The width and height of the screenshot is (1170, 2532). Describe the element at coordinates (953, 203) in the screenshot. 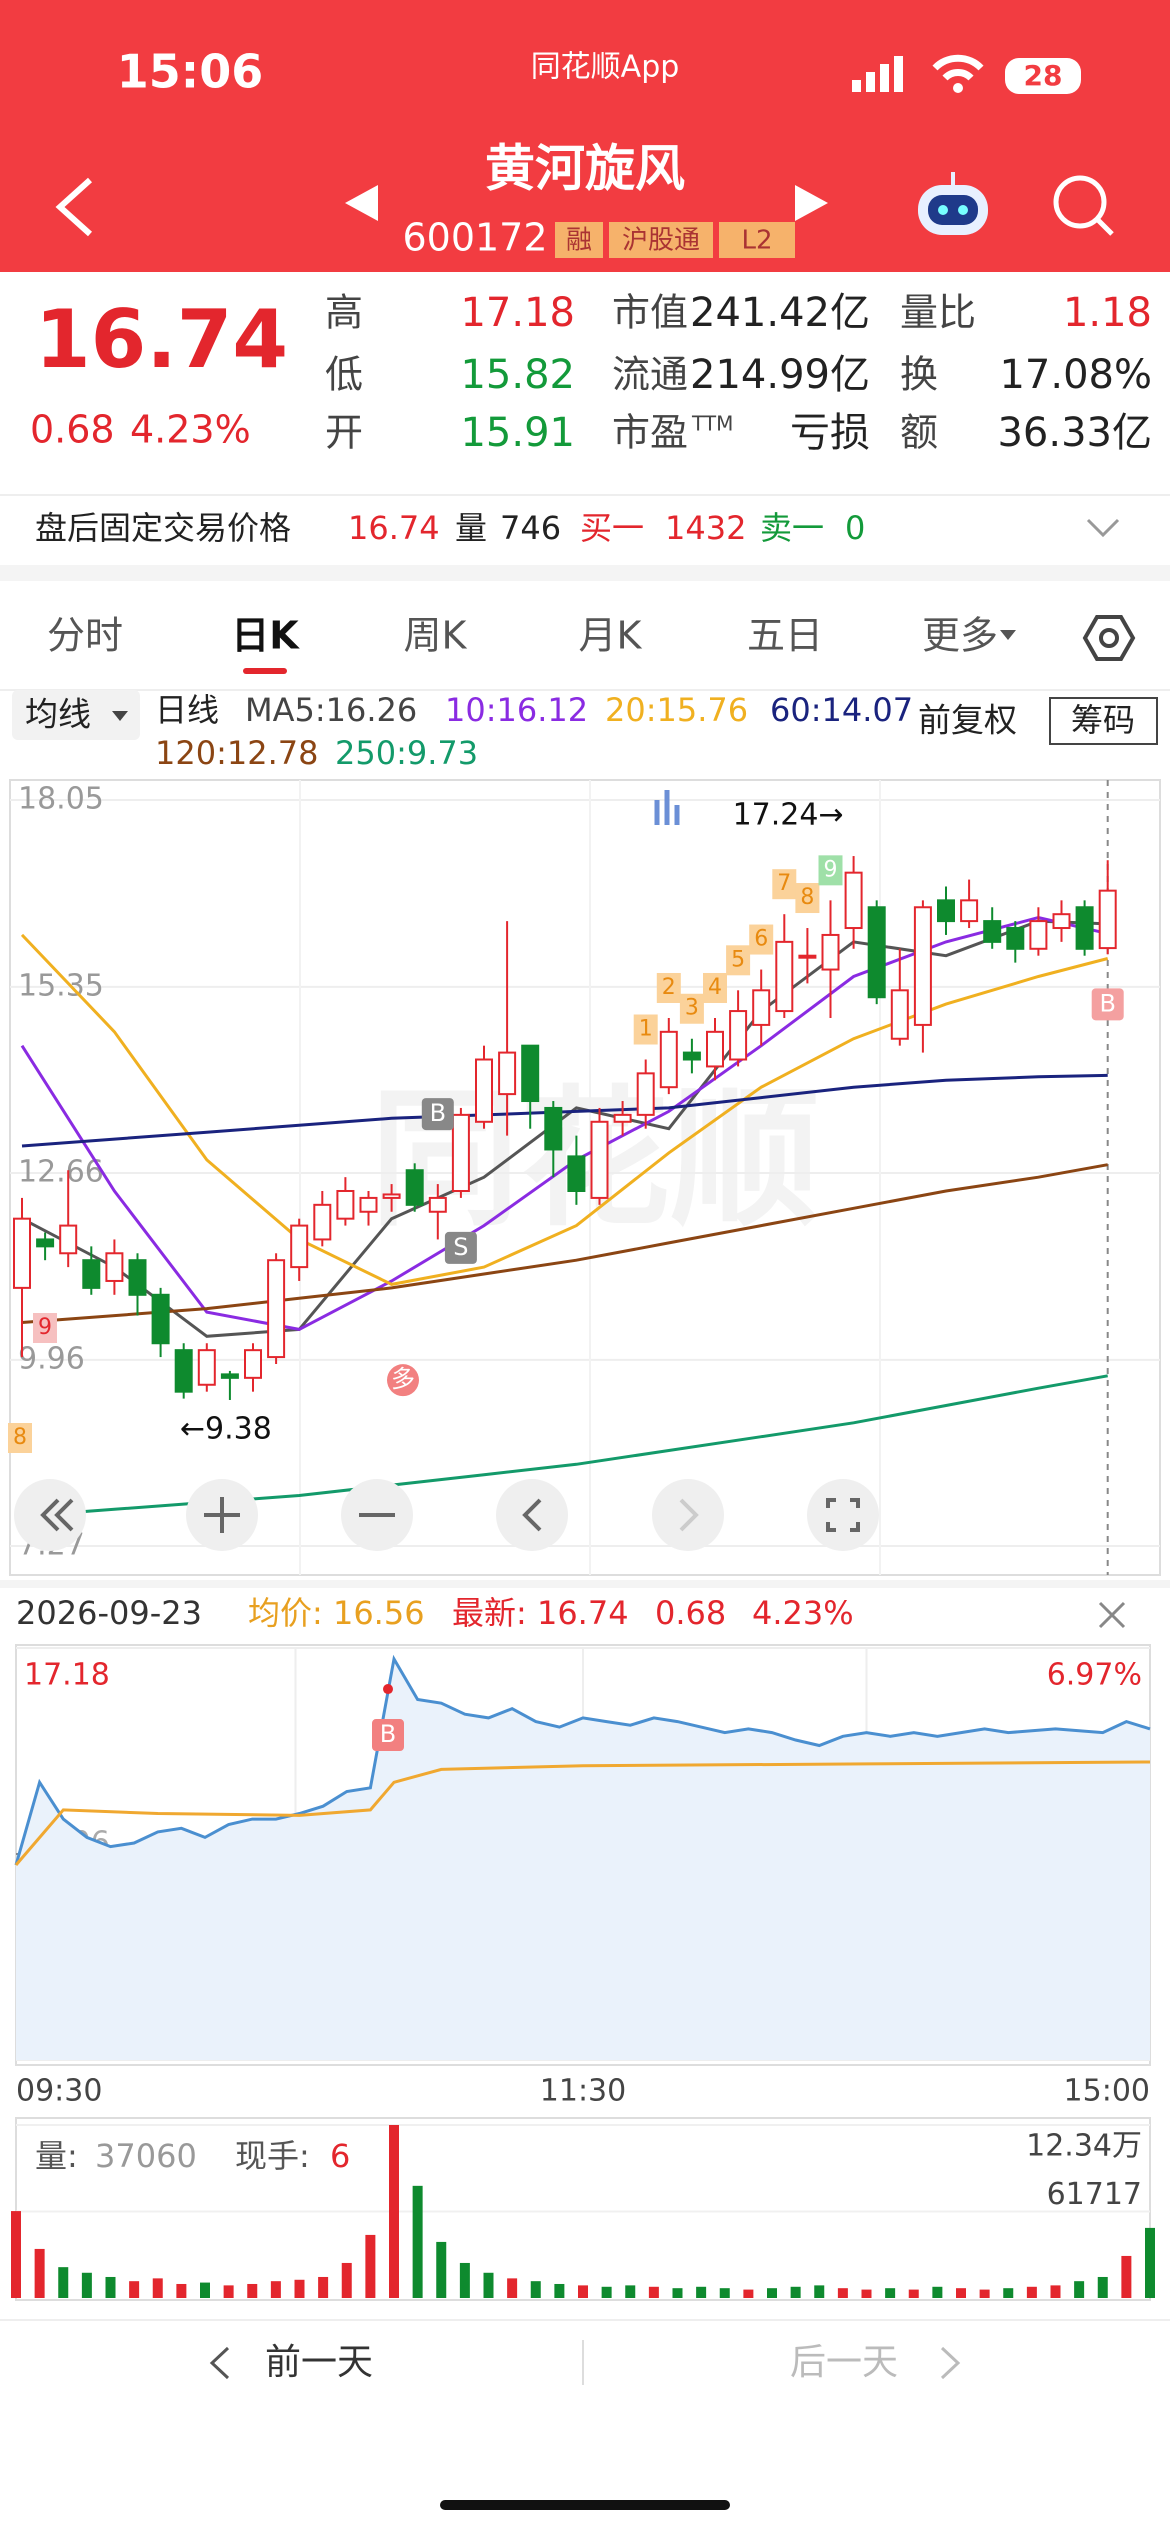

I see `robot-icon` at that location.